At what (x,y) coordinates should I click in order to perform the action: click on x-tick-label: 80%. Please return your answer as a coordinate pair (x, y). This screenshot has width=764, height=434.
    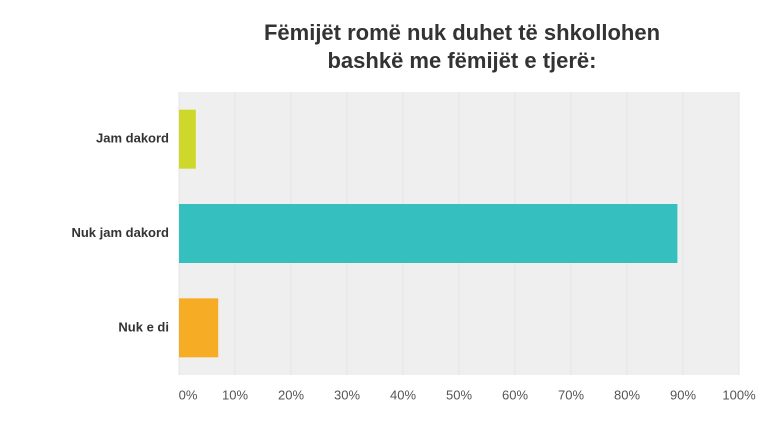
    Looking at the image, I should click on (627, 394).